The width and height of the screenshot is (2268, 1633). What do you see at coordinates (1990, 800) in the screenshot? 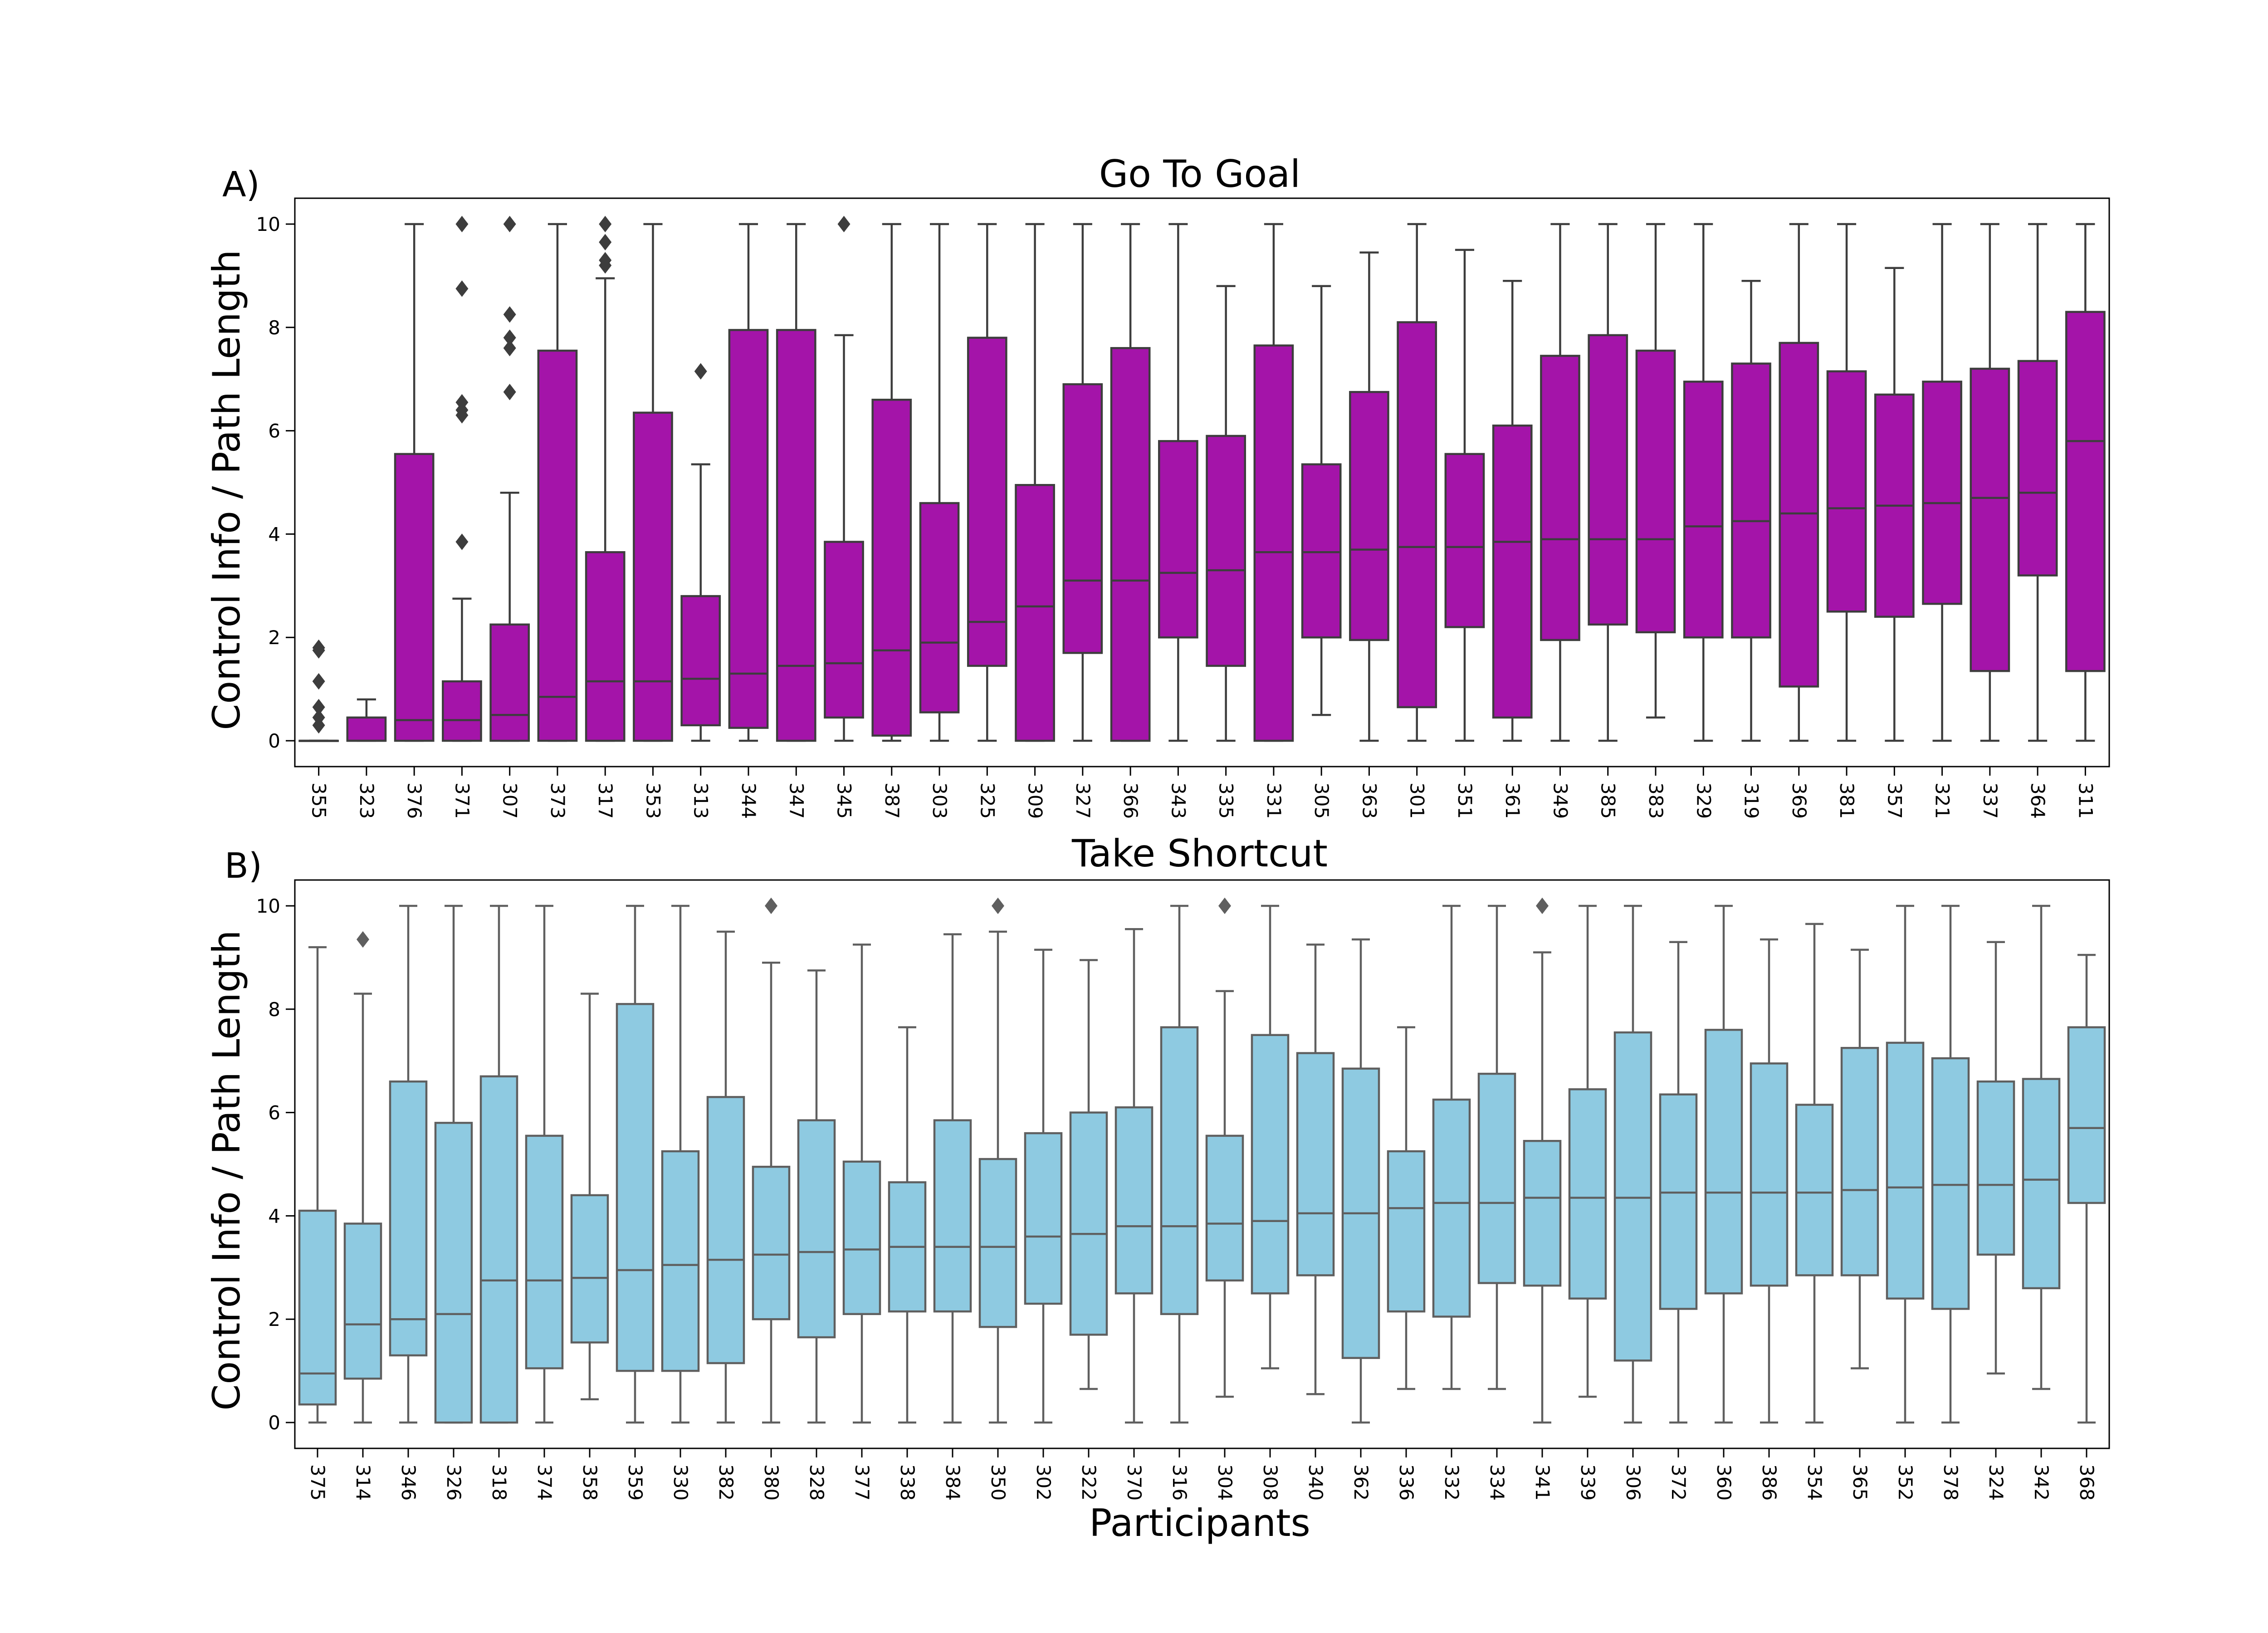
I see `x-tick-label: 337` at bounding box center [1990, 800].